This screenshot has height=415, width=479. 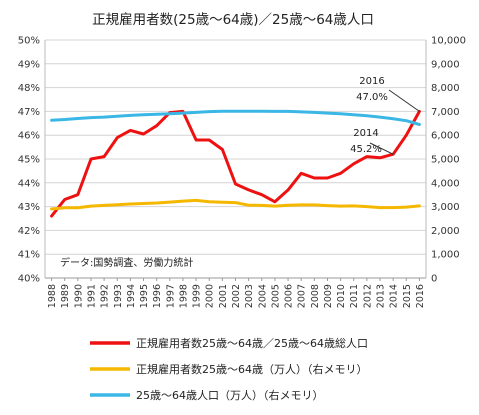 I want to click on y-left-tick-label: 49%, so click(x=29, y=64).